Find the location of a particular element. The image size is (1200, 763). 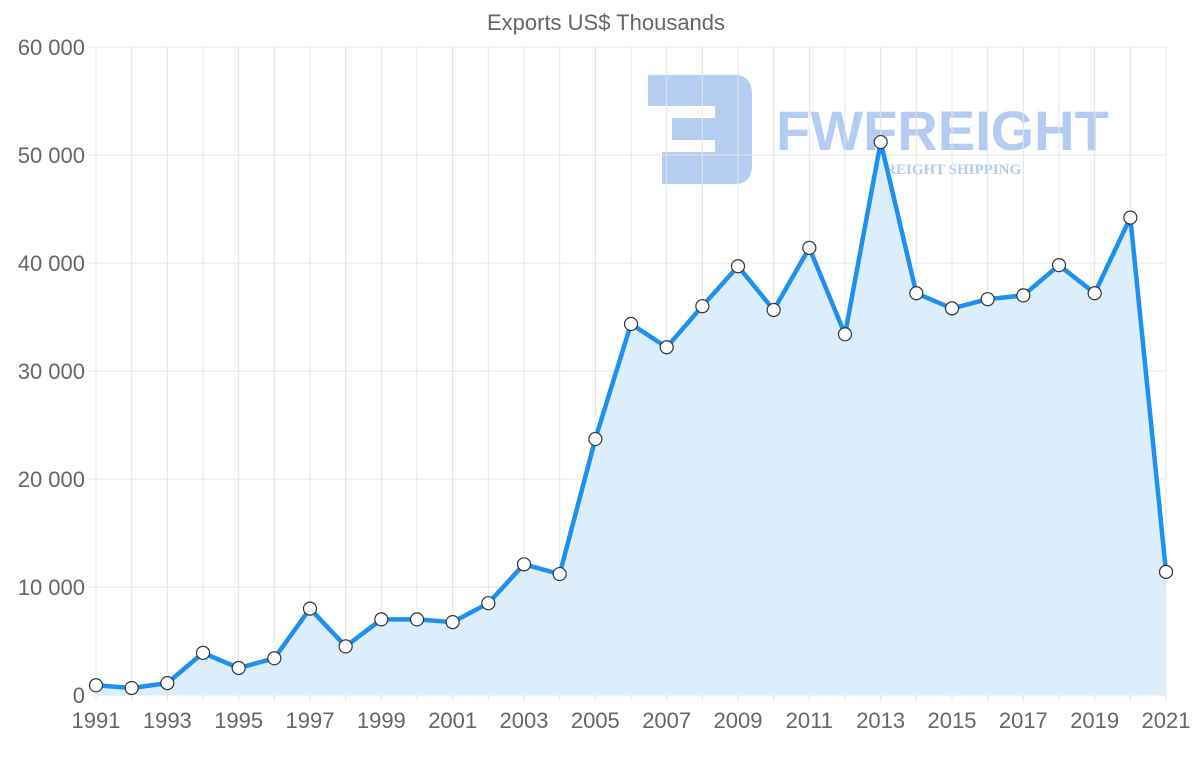

x-tick-label: 2001 is located at coordinates (452, 720).